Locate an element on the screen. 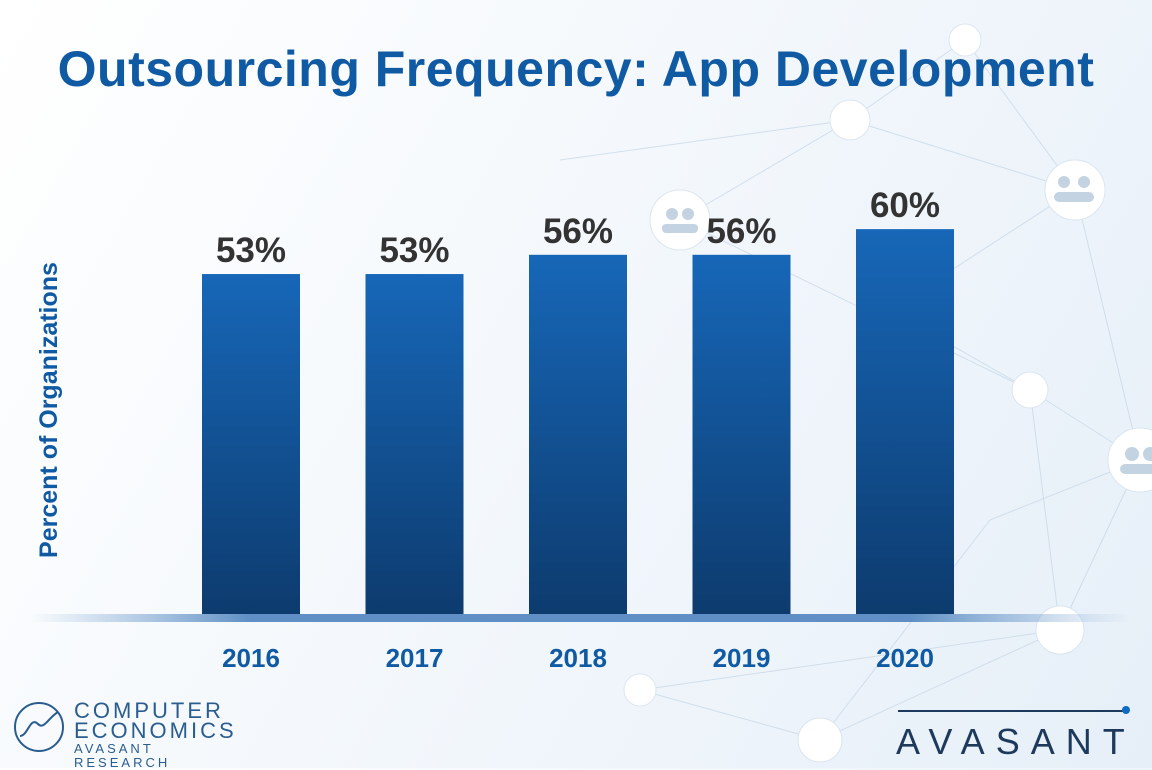 The image size is (1152, 770). x-tick-2016: 2016 is located at coordinates (251, 658).